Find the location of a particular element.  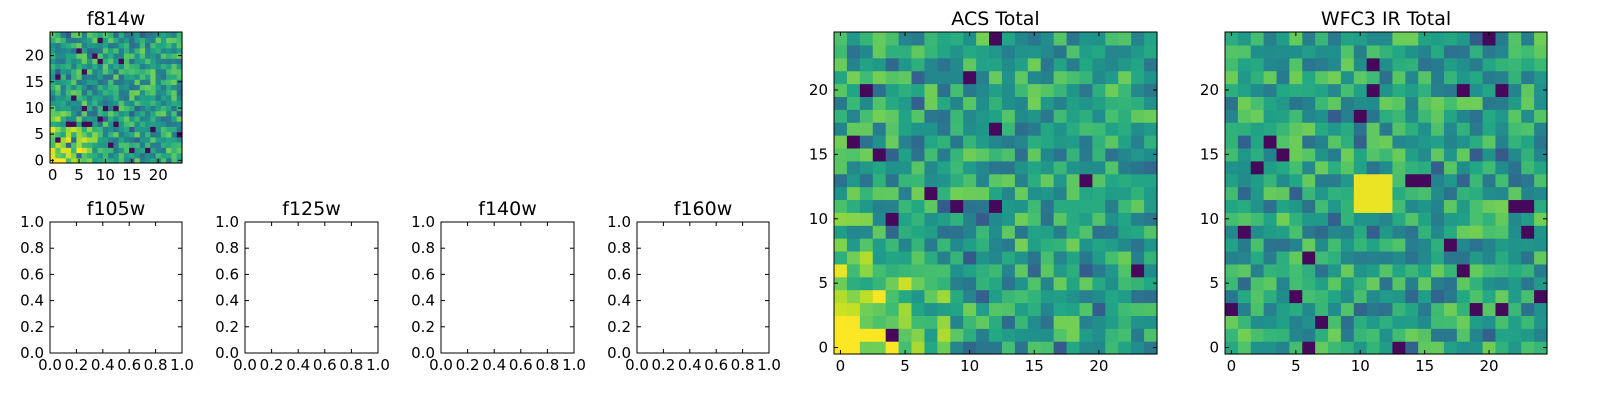

x-tick-label: 1.0 is located at coordinates (574, 365).